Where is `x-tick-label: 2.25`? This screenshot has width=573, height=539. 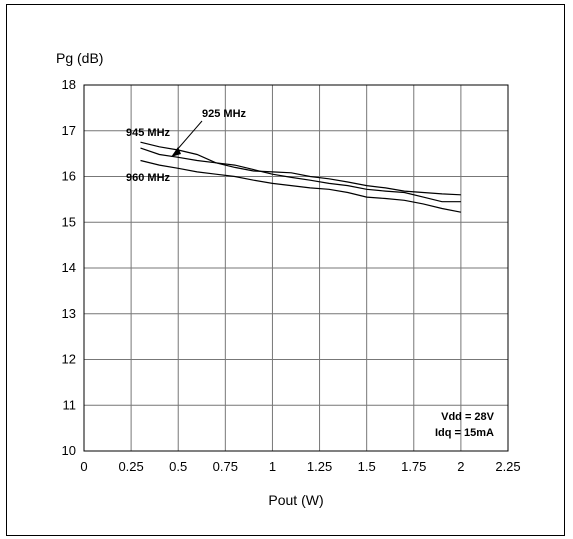
x-tick-label: 2.25 is located at coordinates (507, 466).